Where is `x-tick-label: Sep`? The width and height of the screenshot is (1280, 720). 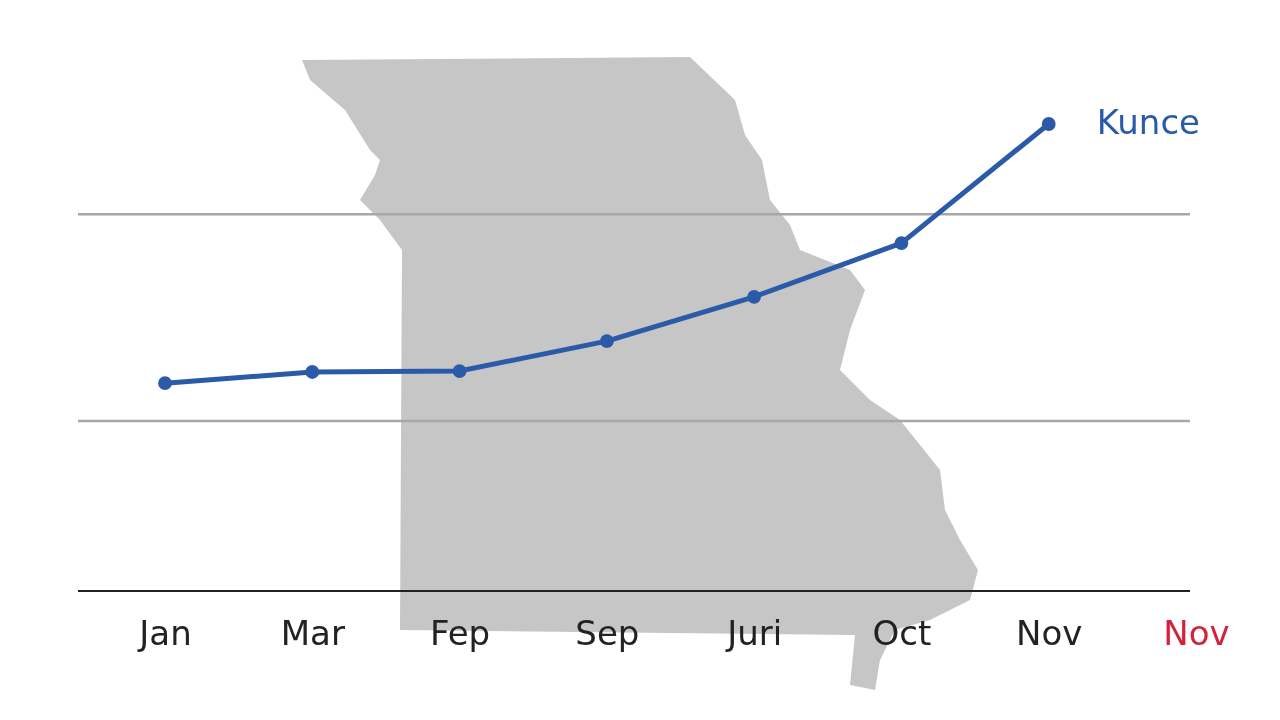
x-tick-label: Sep is located at coordinates (607, 633).